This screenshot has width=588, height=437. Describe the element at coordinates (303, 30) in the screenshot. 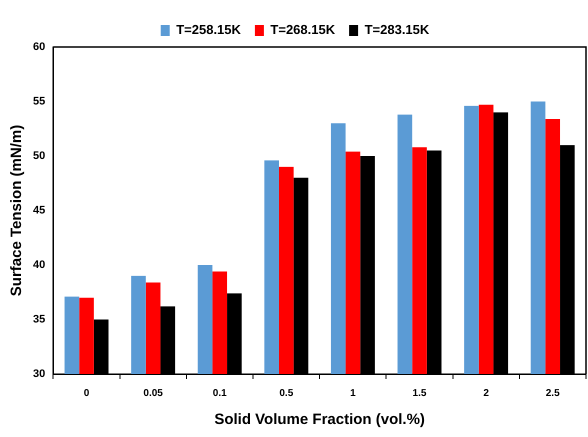

I see `legend-label: T=268.15K` at that location.